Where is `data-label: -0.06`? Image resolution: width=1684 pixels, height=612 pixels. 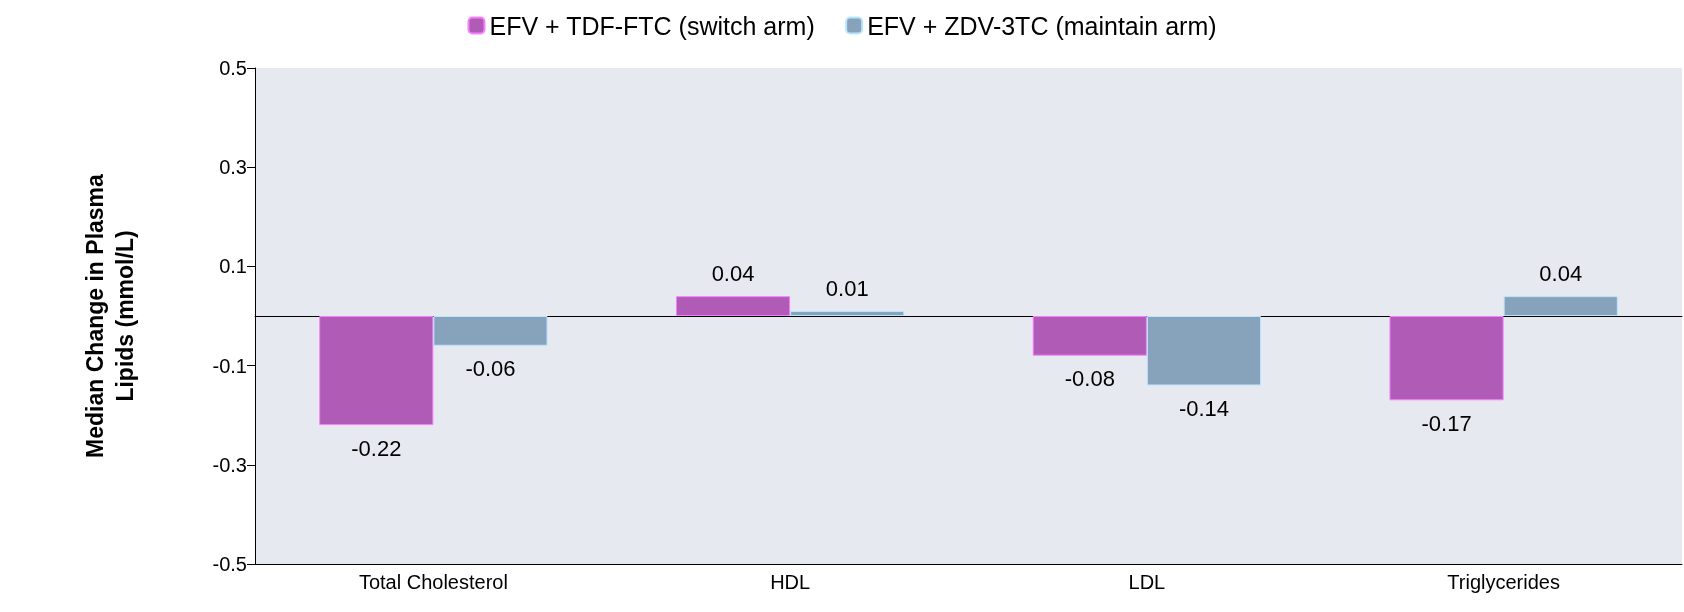
data-label: -0.06 is located at coordinates (490, 369).